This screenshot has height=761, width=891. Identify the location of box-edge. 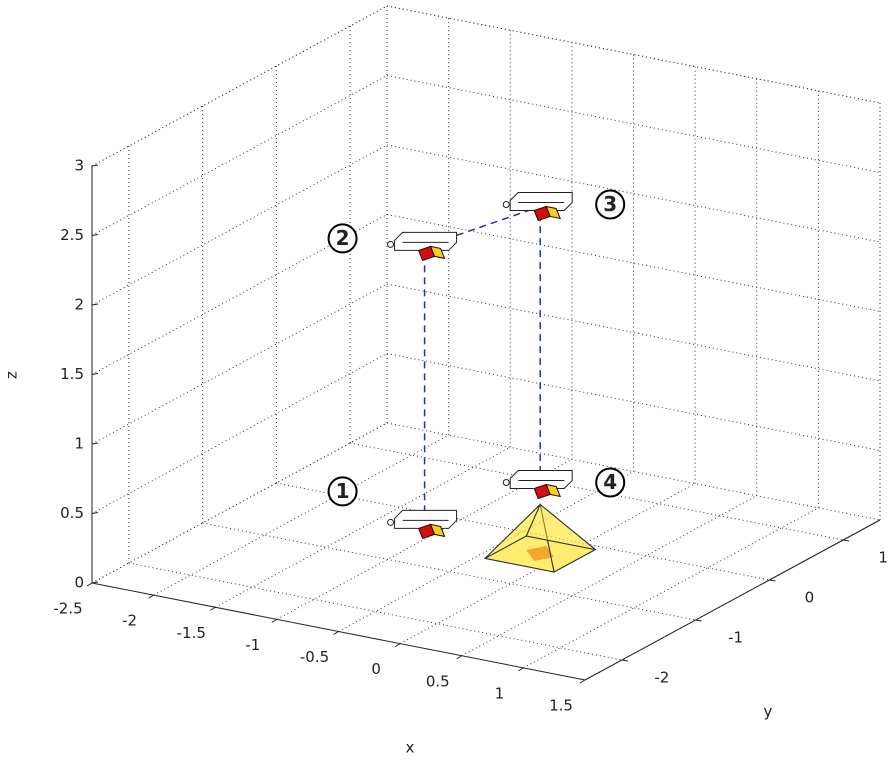
(239, 86).